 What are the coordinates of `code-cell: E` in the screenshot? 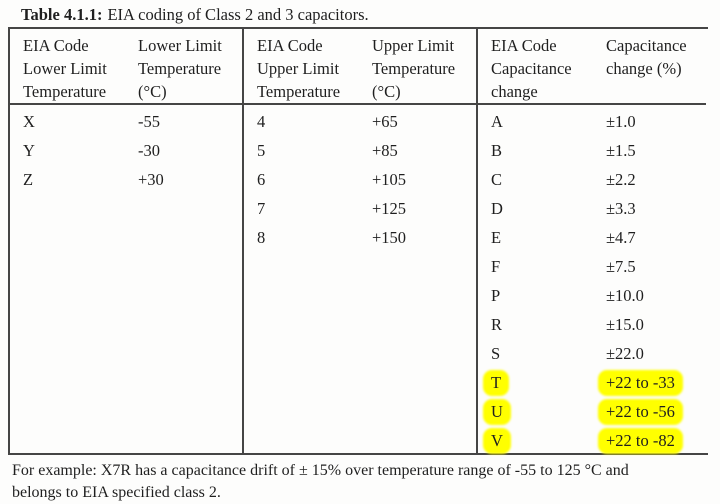 It's located at (496, 237).